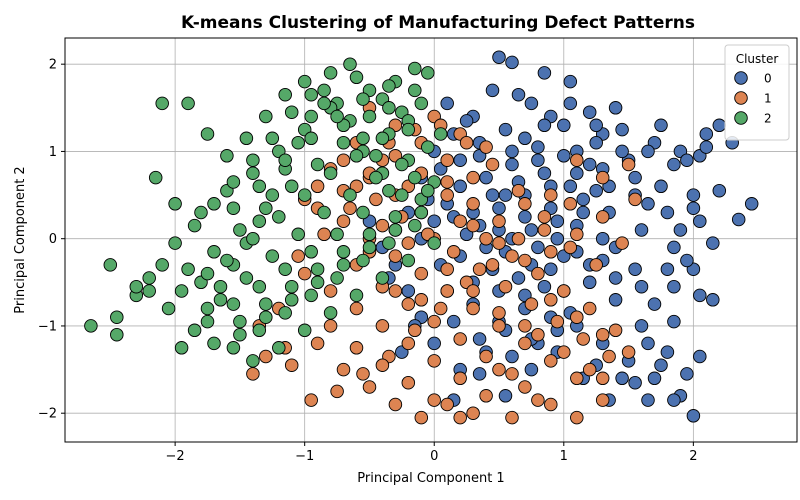  What do you see at coordinates (20, 239) in the screenshot?
I see `y-axis-label: Principal Component 2` at bounding box center [20, 239].